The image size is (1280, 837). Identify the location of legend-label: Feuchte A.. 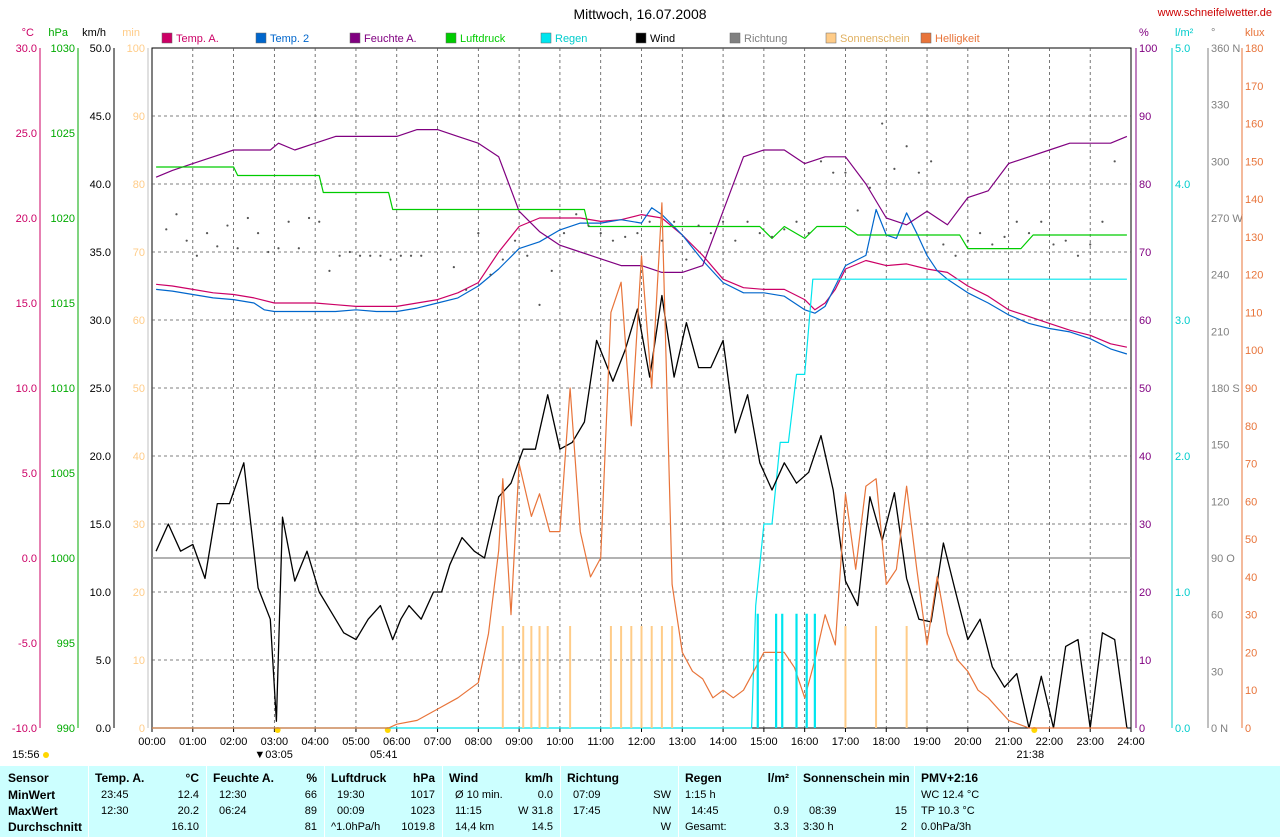
(390, 39).